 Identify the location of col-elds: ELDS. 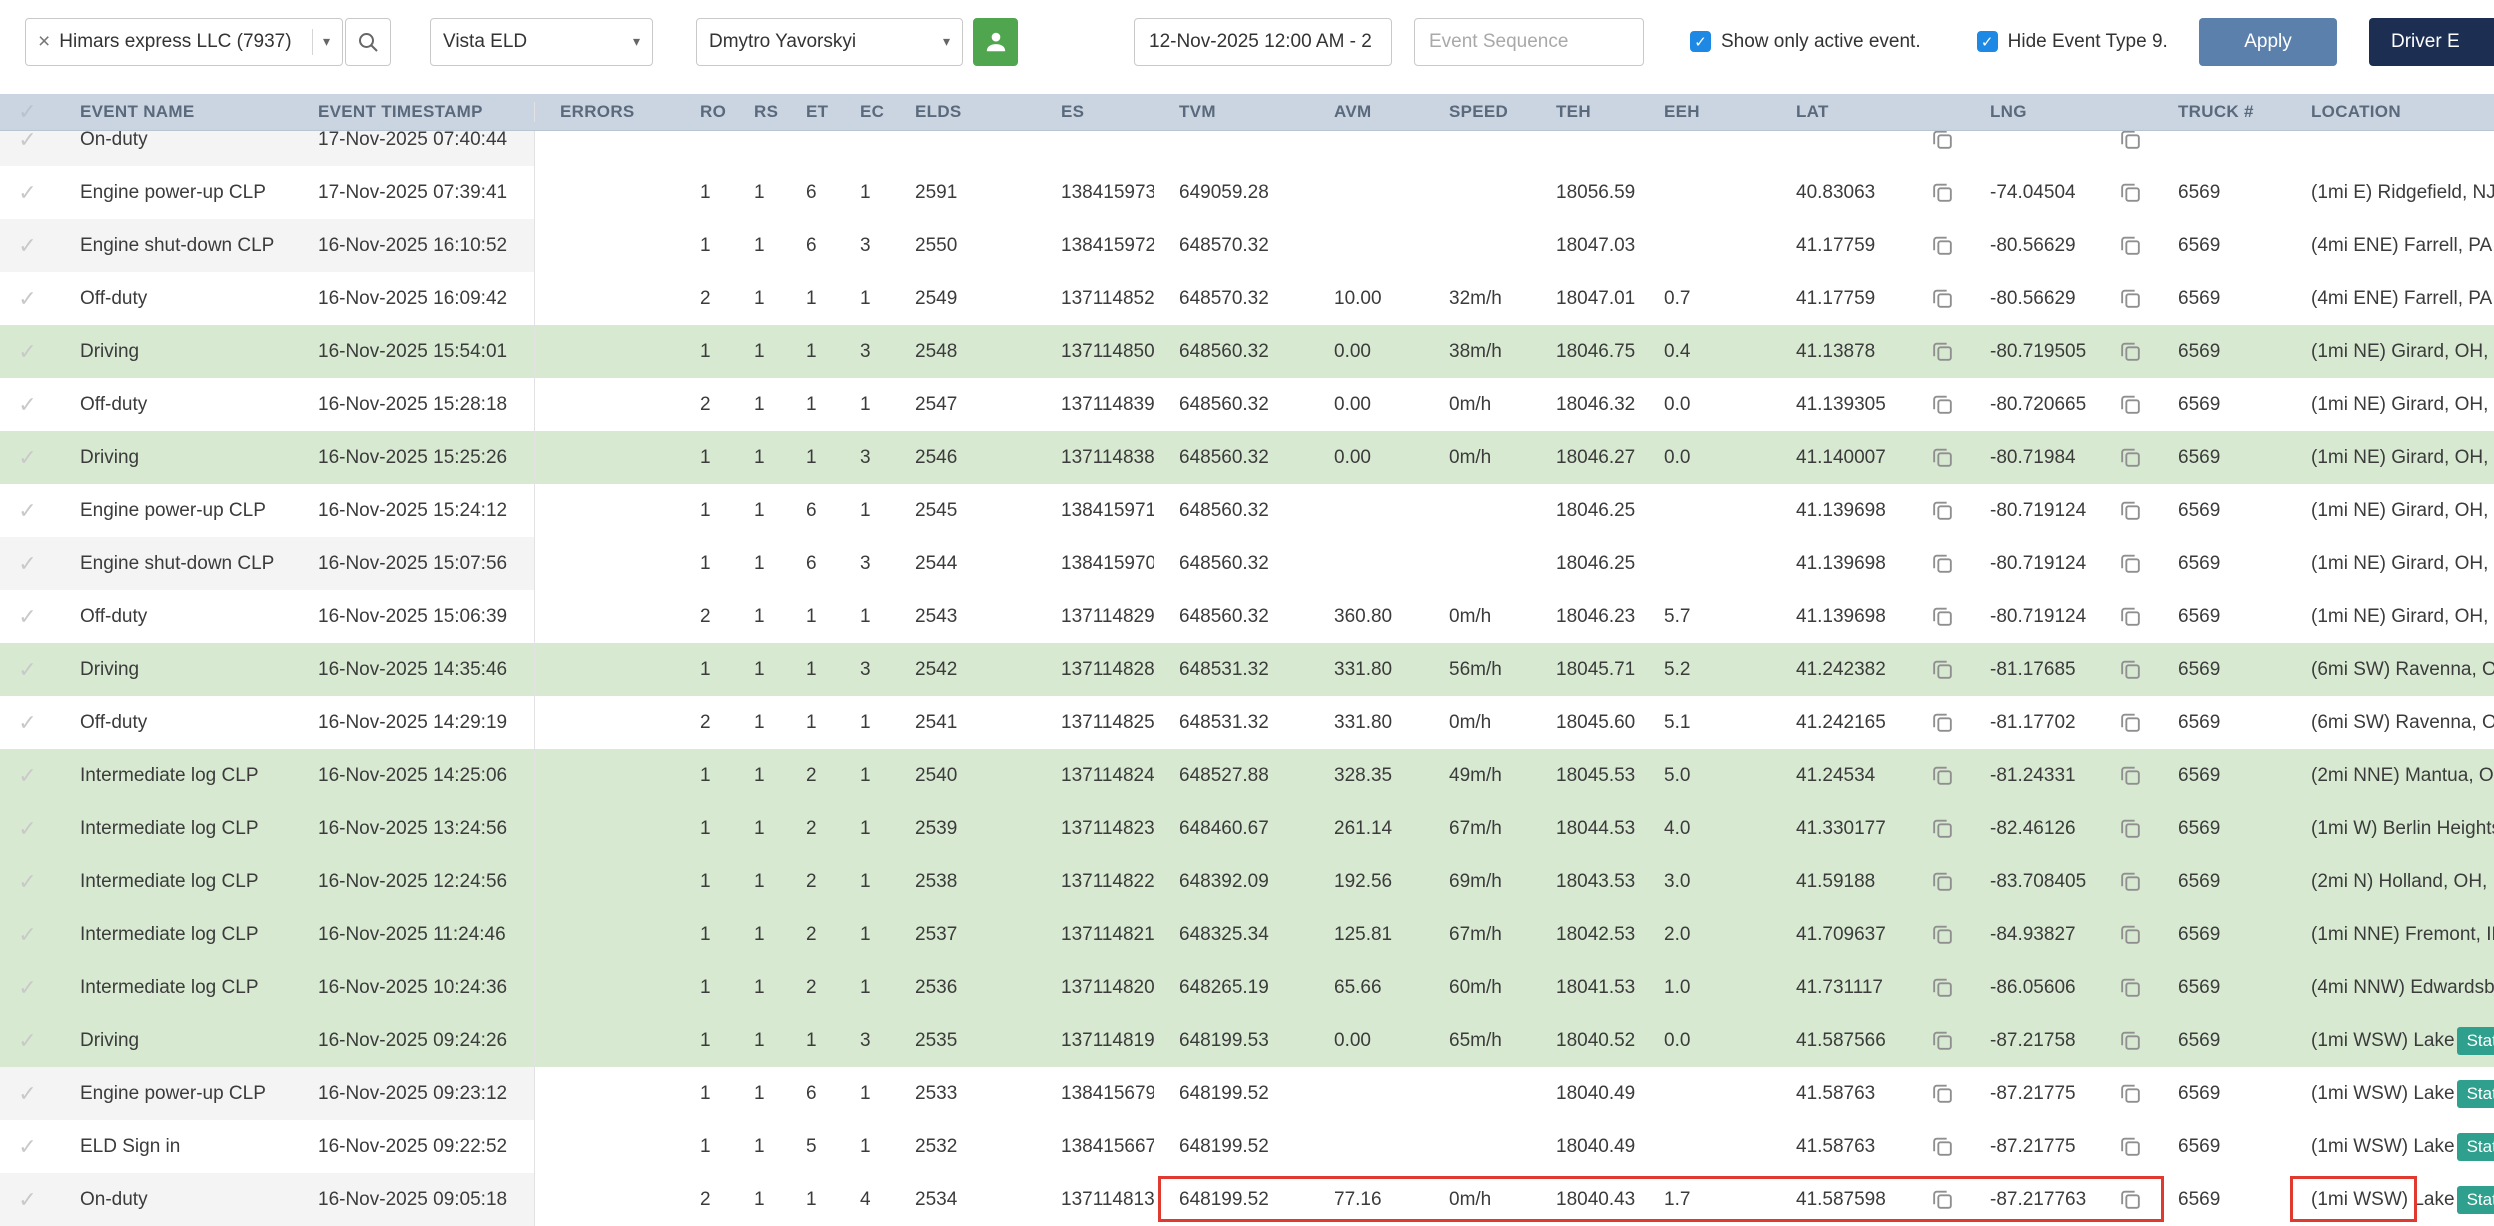
(938, 111).